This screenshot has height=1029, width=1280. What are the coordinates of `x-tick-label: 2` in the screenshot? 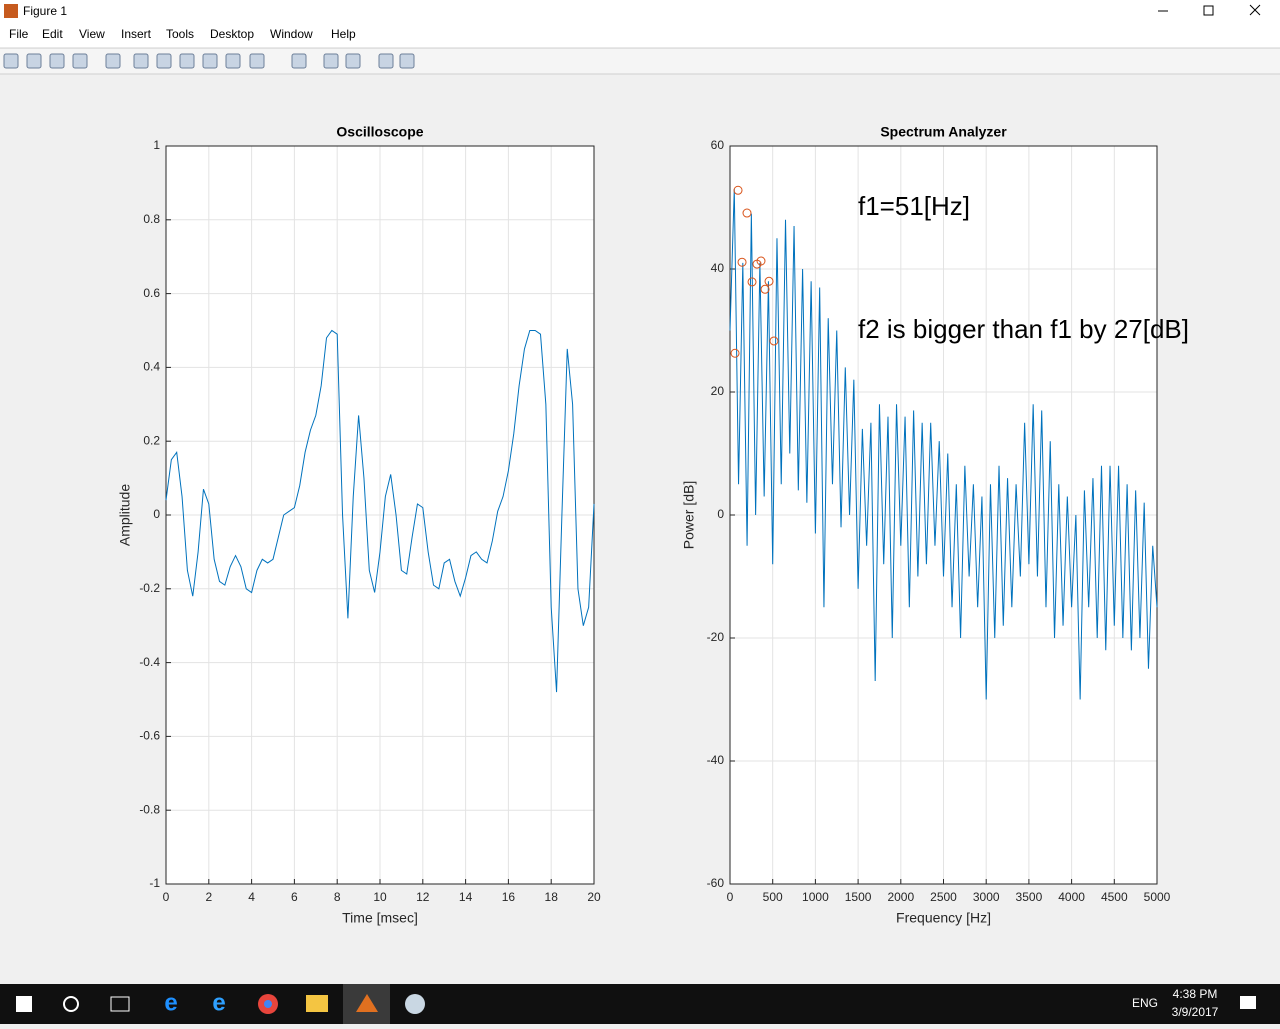 It's located at (208, 897).